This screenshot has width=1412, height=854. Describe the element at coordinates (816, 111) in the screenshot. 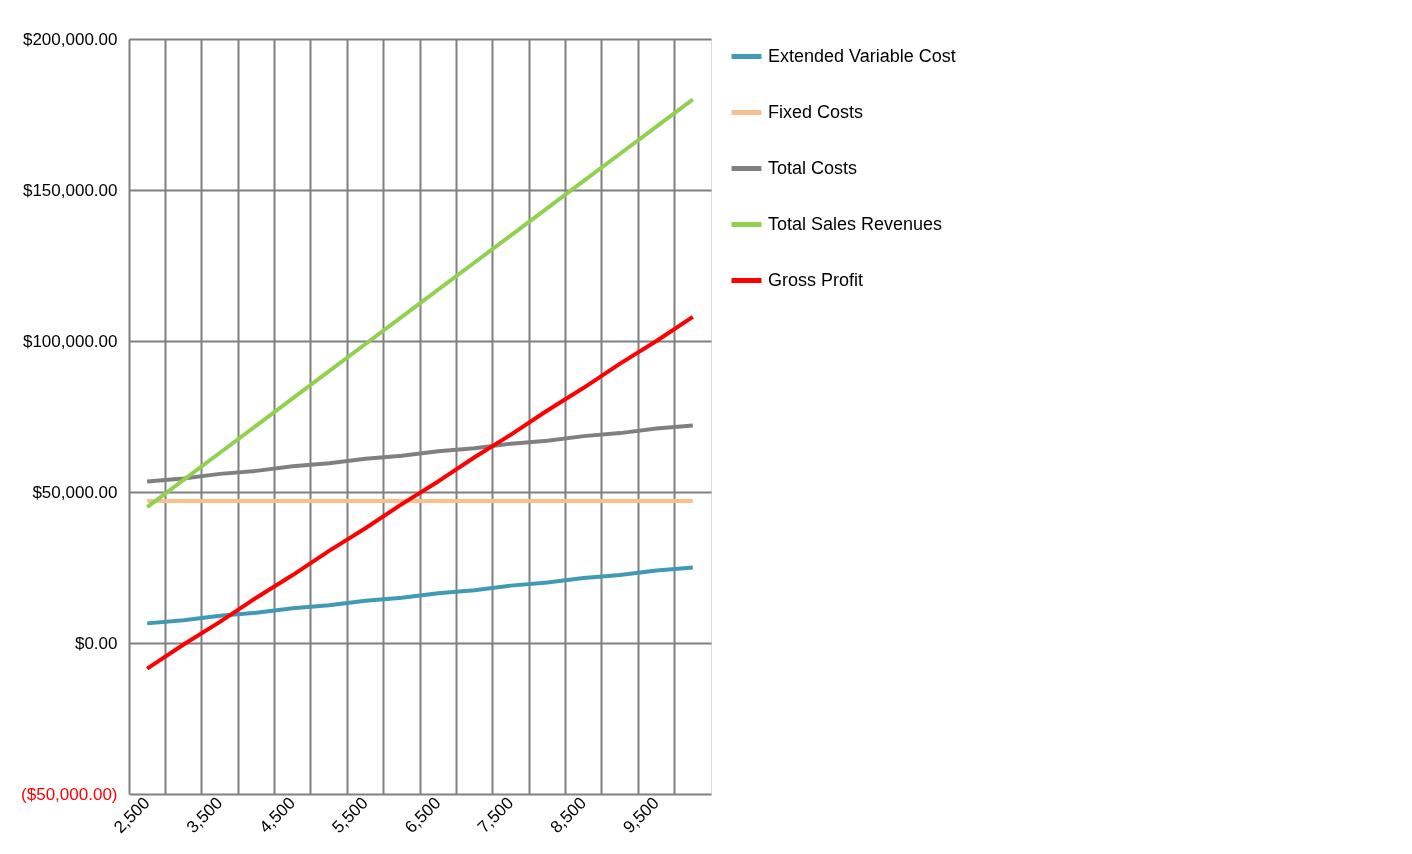

I see `legend-label: Fixed Costs` at that location.